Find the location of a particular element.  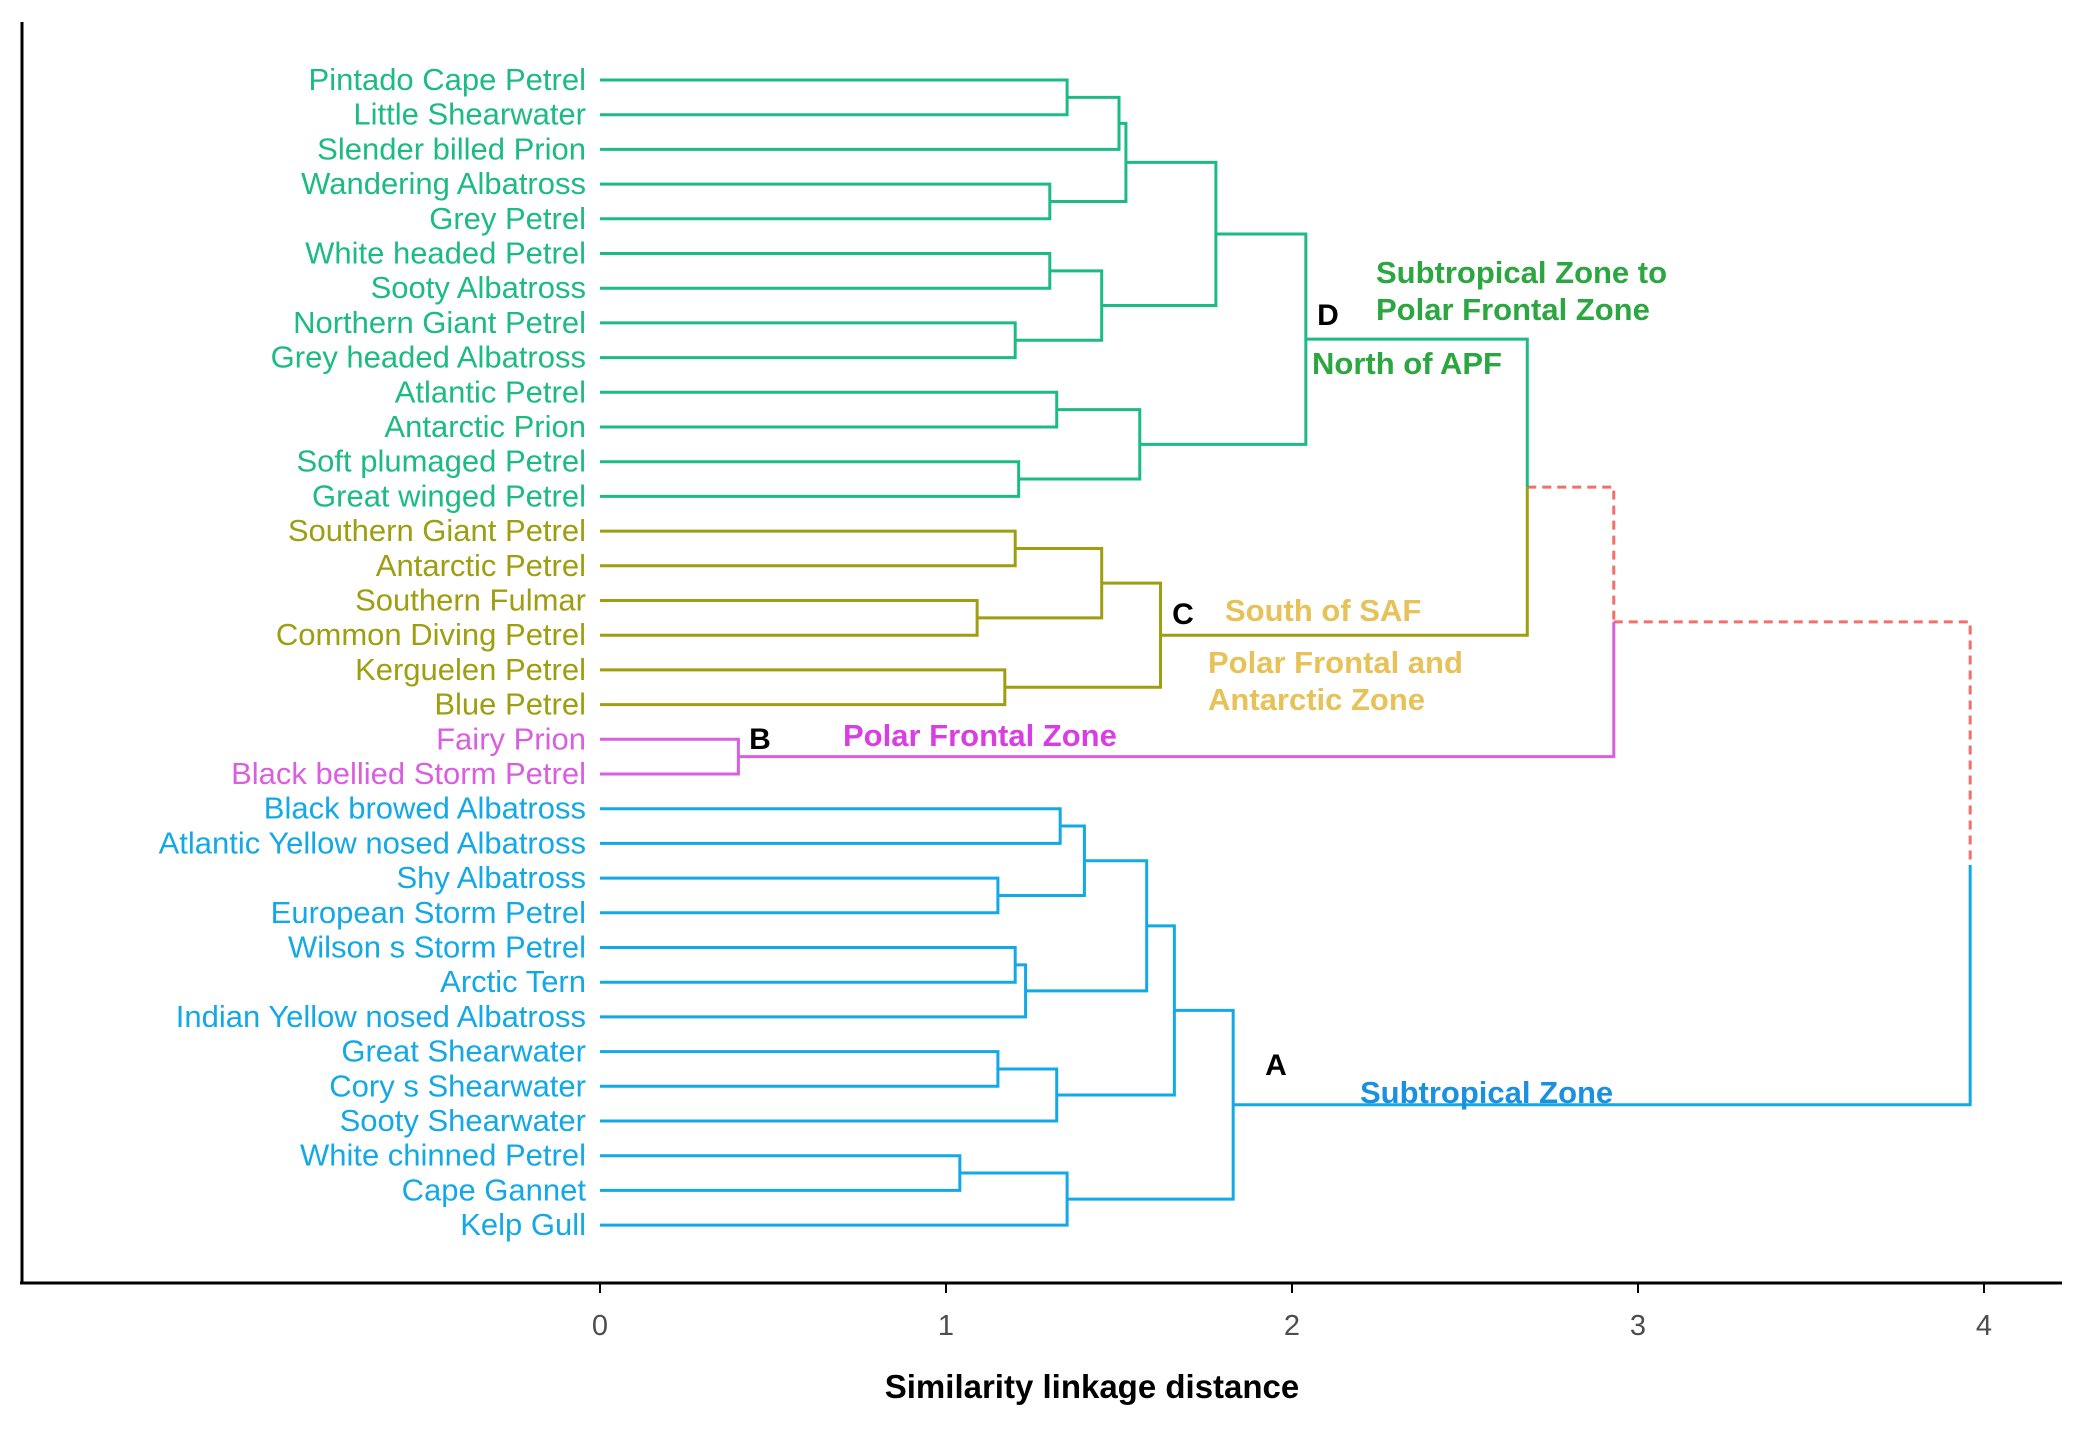

branch-m26 is located at coordinates (1087, 926).